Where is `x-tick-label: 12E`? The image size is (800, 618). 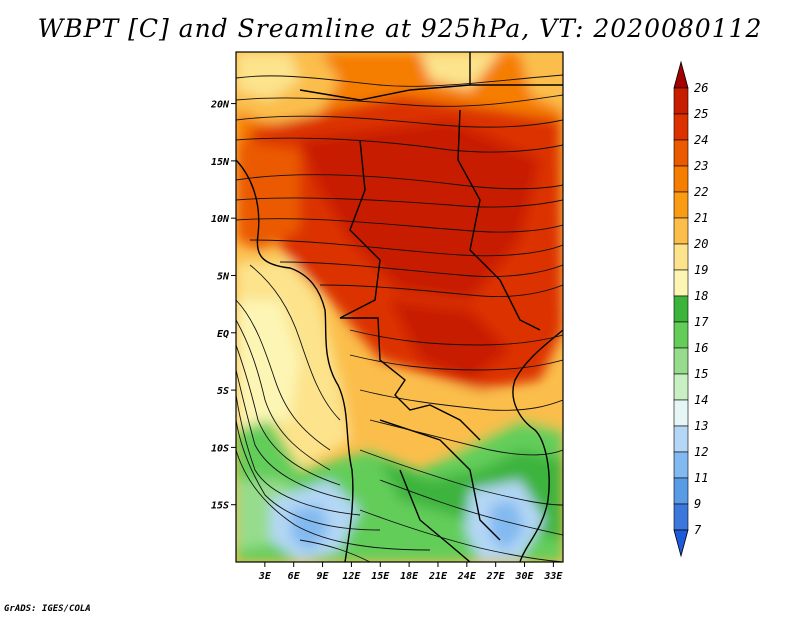 x-tick-label: 12E is located at coordinates (351, 576).